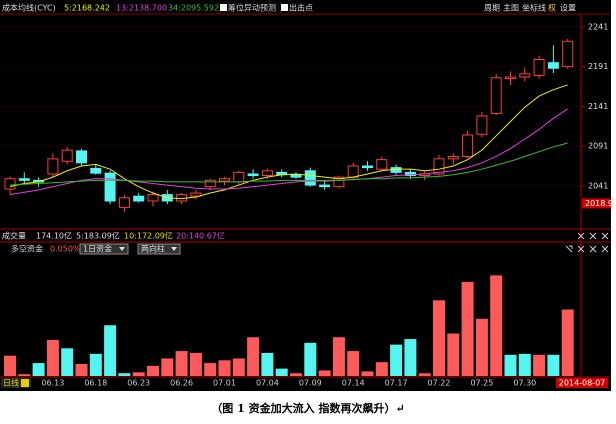 The height and width of the screenshot is (424, 616). I want to click on volume-ma: 20:140.67亿, so click(200, 236).